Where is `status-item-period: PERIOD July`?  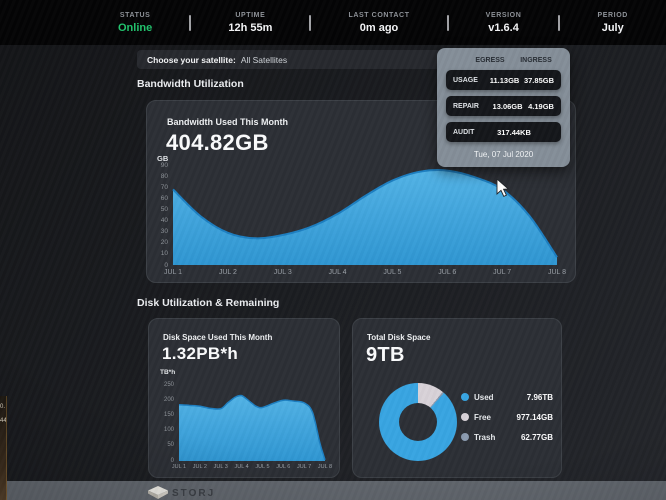
status-item-period: PERIOD July is located at coordinates (612, 23).